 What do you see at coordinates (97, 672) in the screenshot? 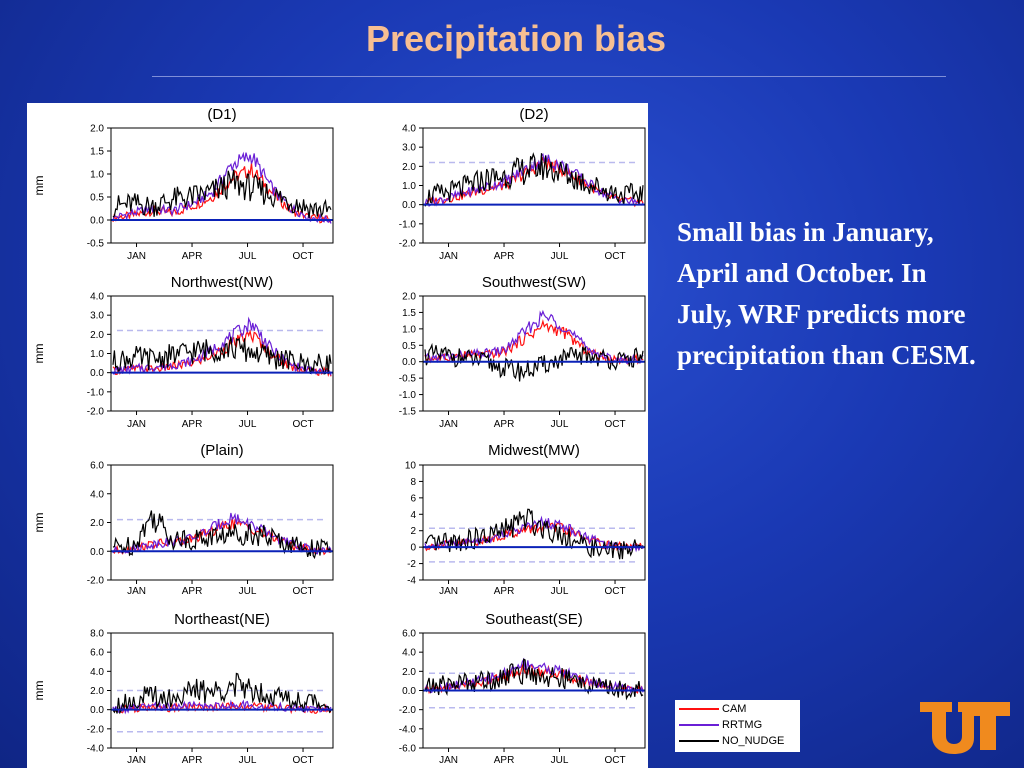
I see `panel-northeast-ne-ytick-label: 4.0` at bounding box center [97, 672].